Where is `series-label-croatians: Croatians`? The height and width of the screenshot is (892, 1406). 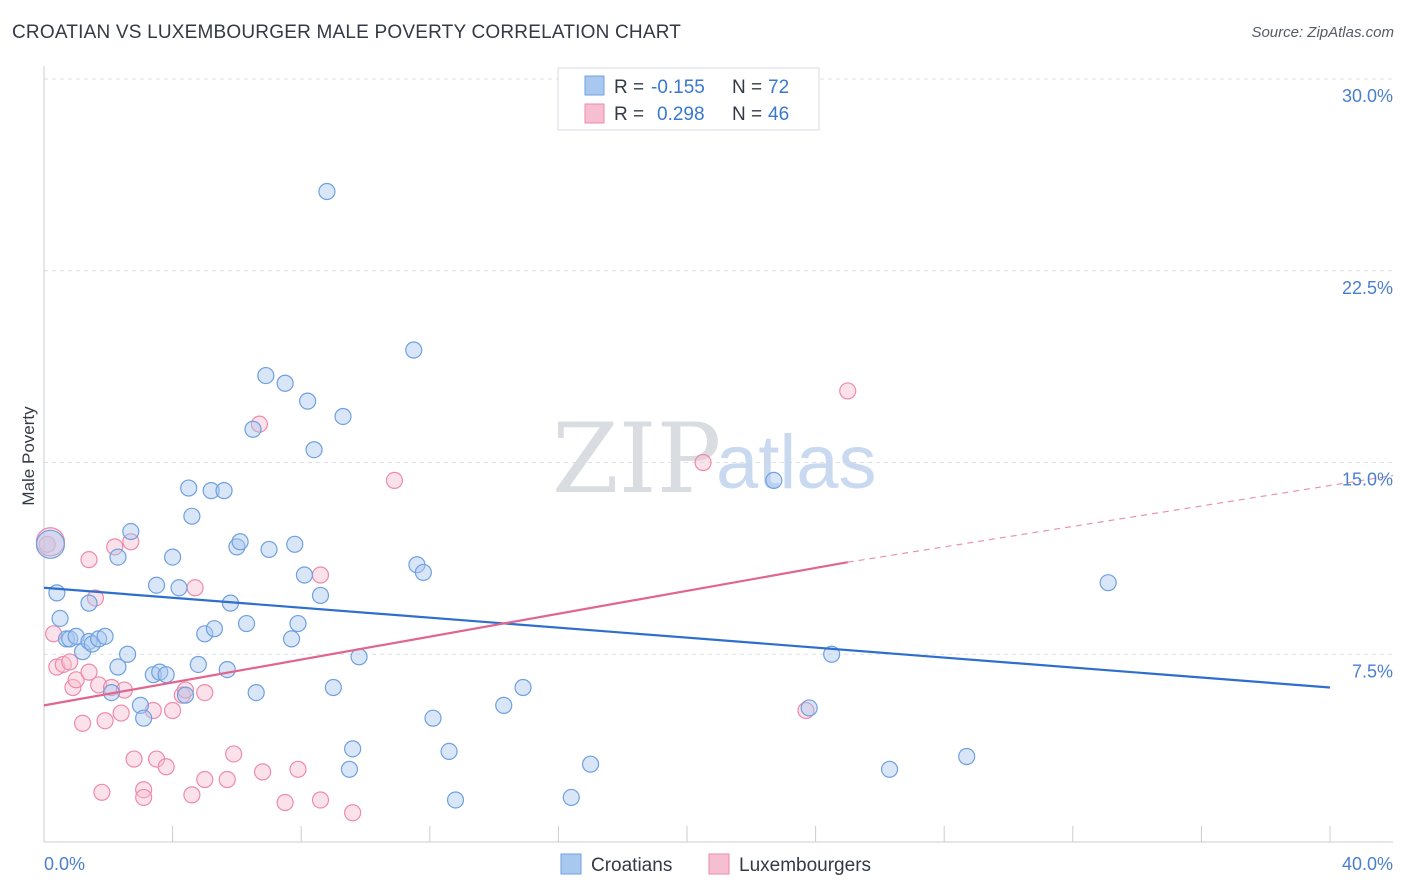 series-label-croatians: Croatians is located at coordinates (631, 865).